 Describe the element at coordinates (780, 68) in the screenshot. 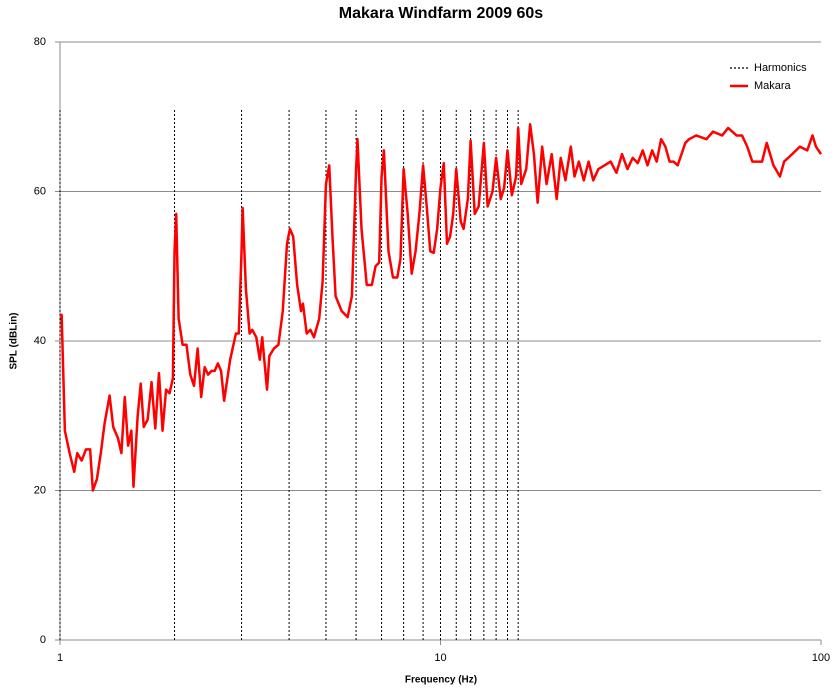

I see `legend-label: Harmonics` at that location.